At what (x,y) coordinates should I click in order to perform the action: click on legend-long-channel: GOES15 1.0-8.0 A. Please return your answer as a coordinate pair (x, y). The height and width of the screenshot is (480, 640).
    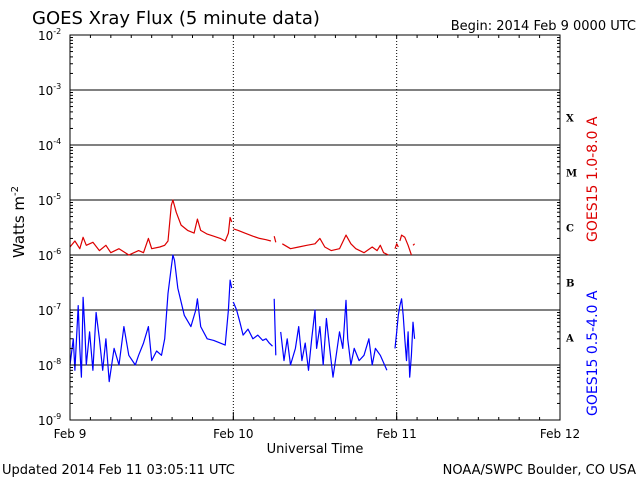
    Looking at the image, I should click on (593, 179).